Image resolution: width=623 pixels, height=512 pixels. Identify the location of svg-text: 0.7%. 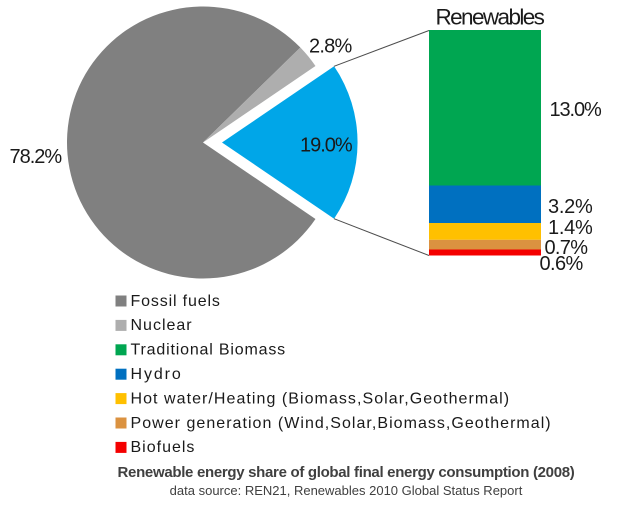
(567, 248).